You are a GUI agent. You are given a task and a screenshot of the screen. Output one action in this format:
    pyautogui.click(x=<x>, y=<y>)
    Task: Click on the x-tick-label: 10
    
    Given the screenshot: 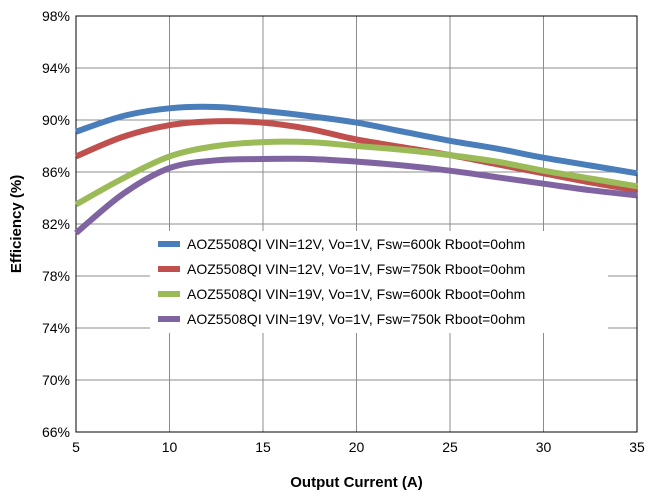 What is the action you would take?
    pyautogui.click(x=170, y=447)
    